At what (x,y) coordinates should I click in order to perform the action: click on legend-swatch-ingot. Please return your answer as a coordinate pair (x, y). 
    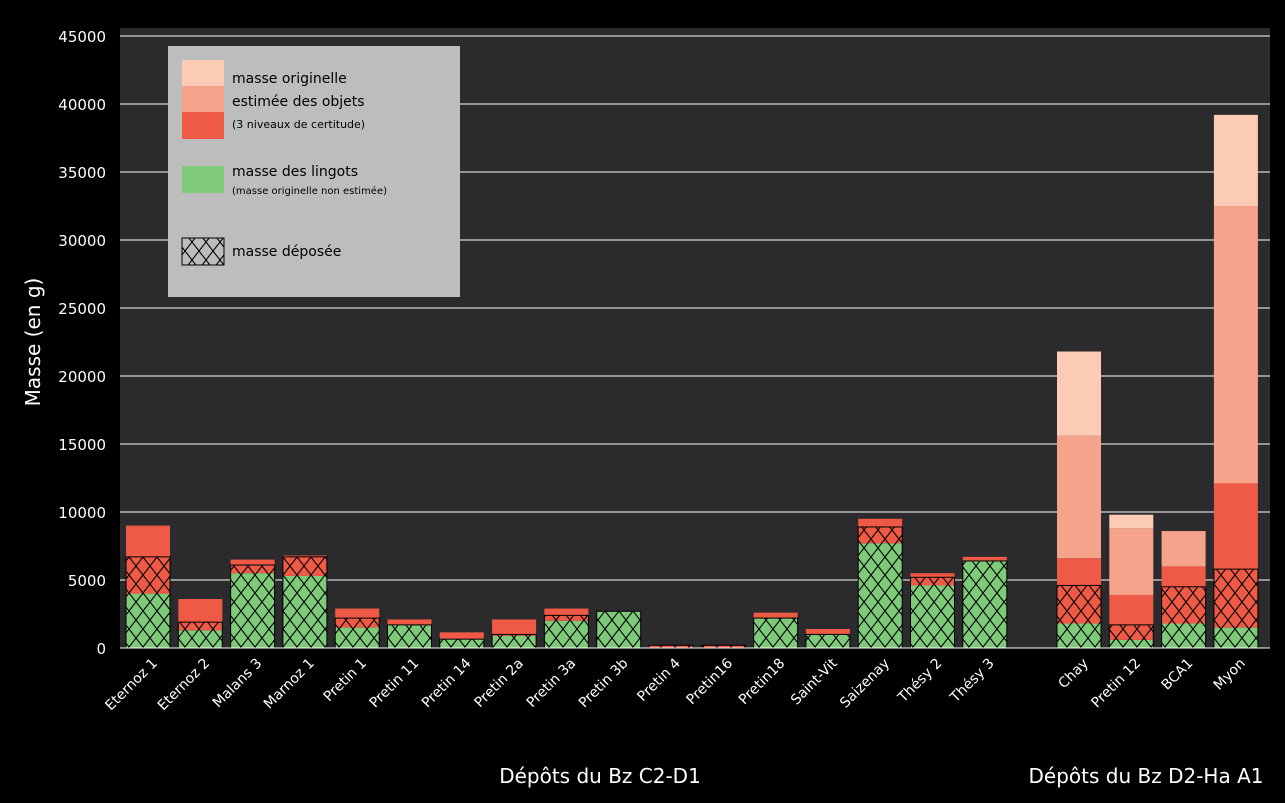
    Looking at the image, I should click on (203, 179).